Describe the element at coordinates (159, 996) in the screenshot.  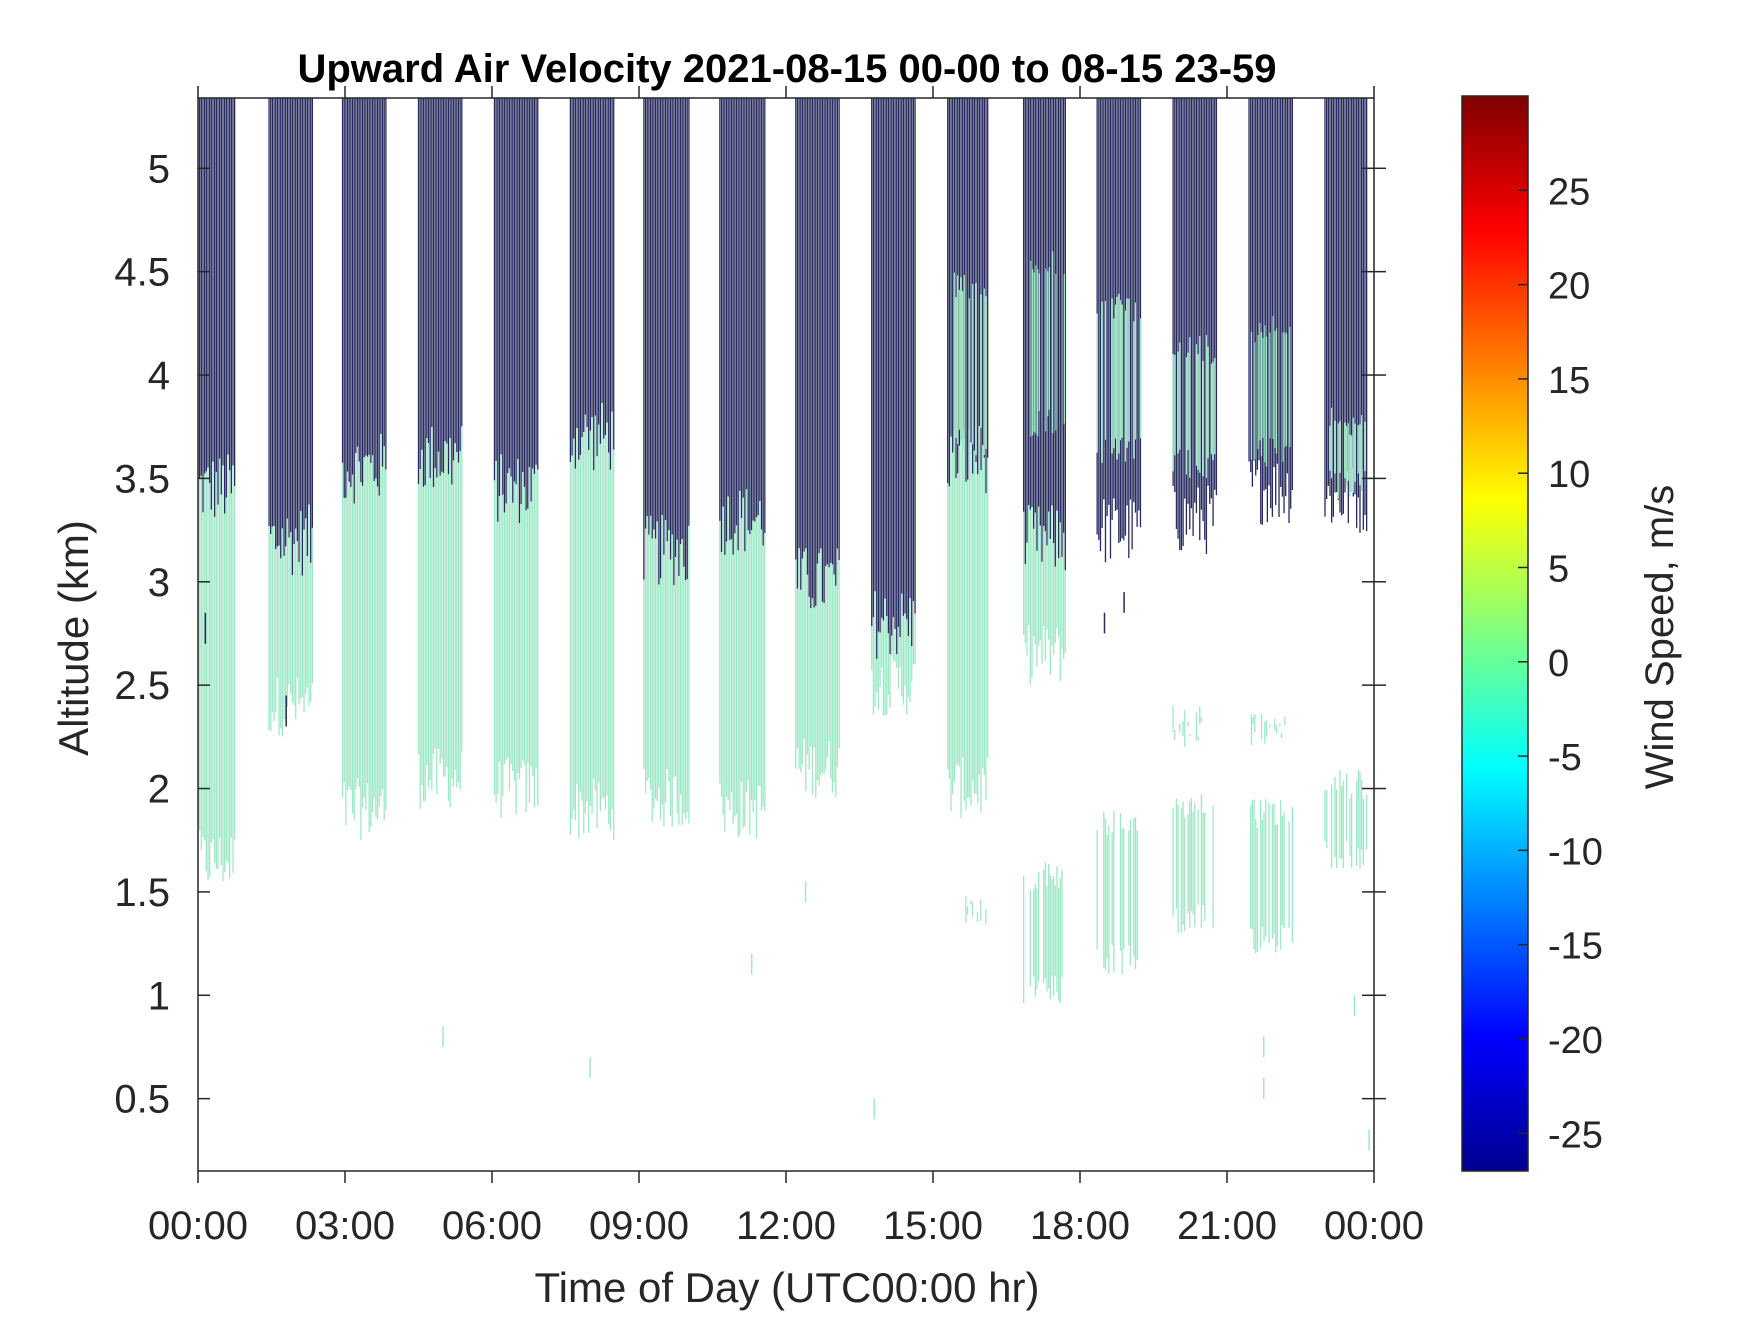
I see `y-tick-label: 1` at that location.